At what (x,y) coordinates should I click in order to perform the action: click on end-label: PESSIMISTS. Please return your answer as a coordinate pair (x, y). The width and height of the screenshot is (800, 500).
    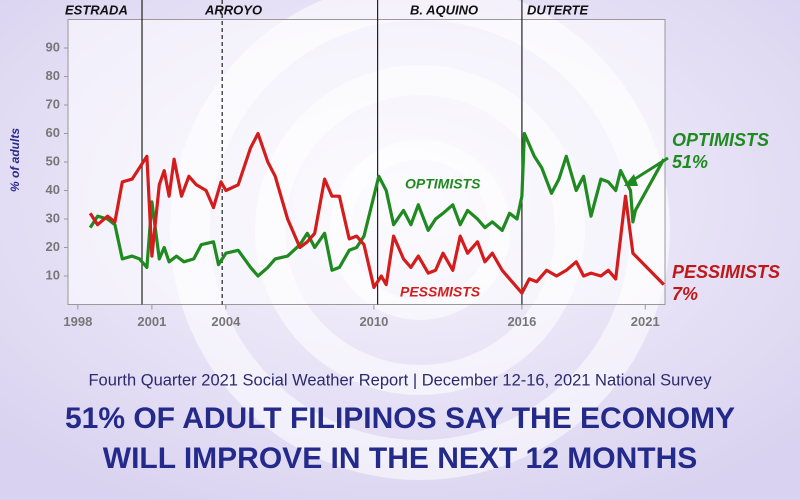
    Looking at the image, I should click on (726, 272).